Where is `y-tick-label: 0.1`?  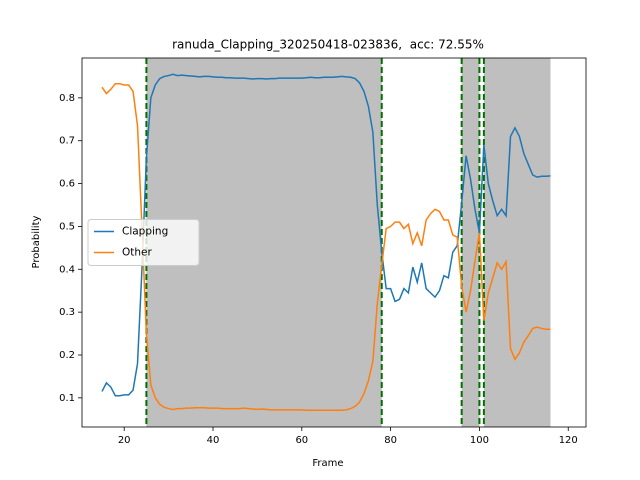
y-tick-label: 0.1 is located at coordinates (67, 398).